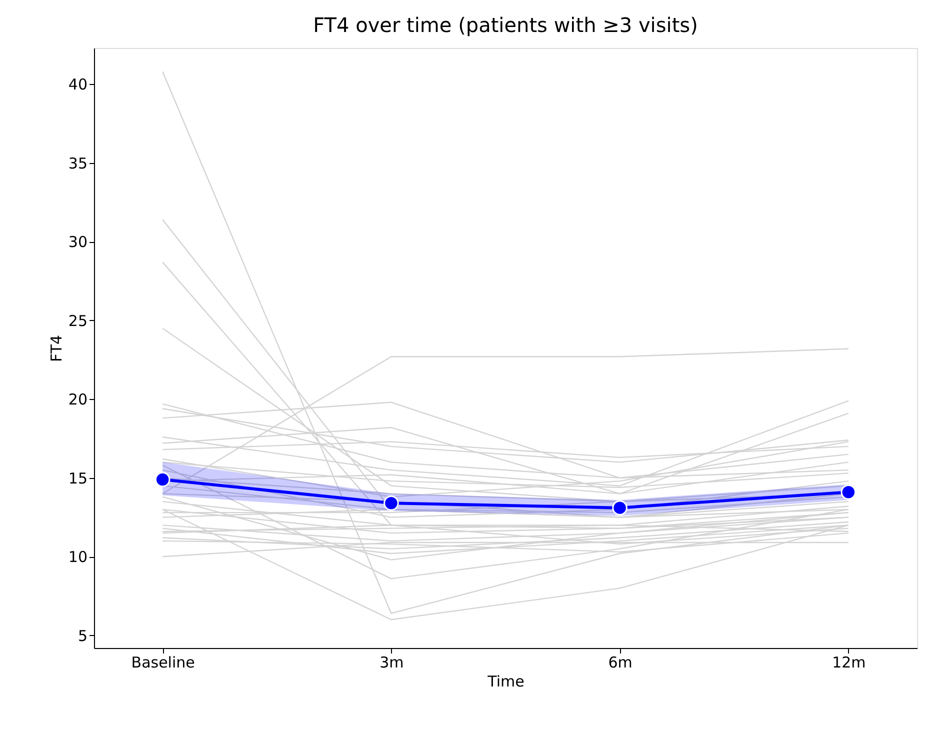 This screenshot has width=929, height=733. I want to click on x-tick-label: 6m, so click(620, 663).